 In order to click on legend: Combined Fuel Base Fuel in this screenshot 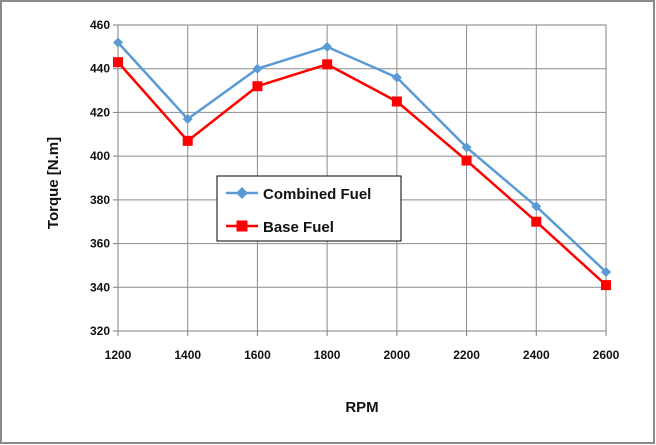, I will do `click(309, 208)`.